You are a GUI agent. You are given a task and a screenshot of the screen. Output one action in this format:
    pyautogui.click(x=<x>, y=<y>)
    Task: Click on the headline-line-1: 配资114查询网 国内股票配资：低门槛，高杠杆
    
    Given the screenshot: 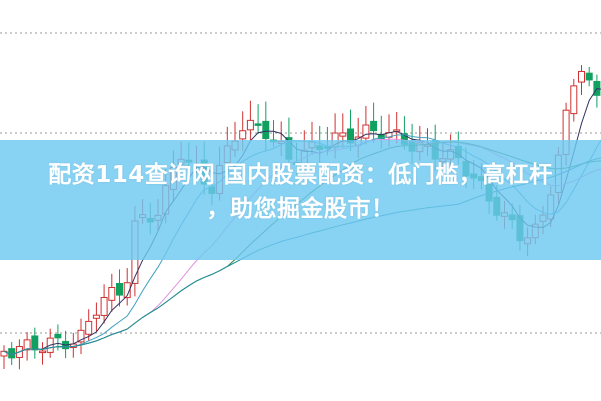 What is the action you would take?
    pyautogui.click(x=300, y=175)
    